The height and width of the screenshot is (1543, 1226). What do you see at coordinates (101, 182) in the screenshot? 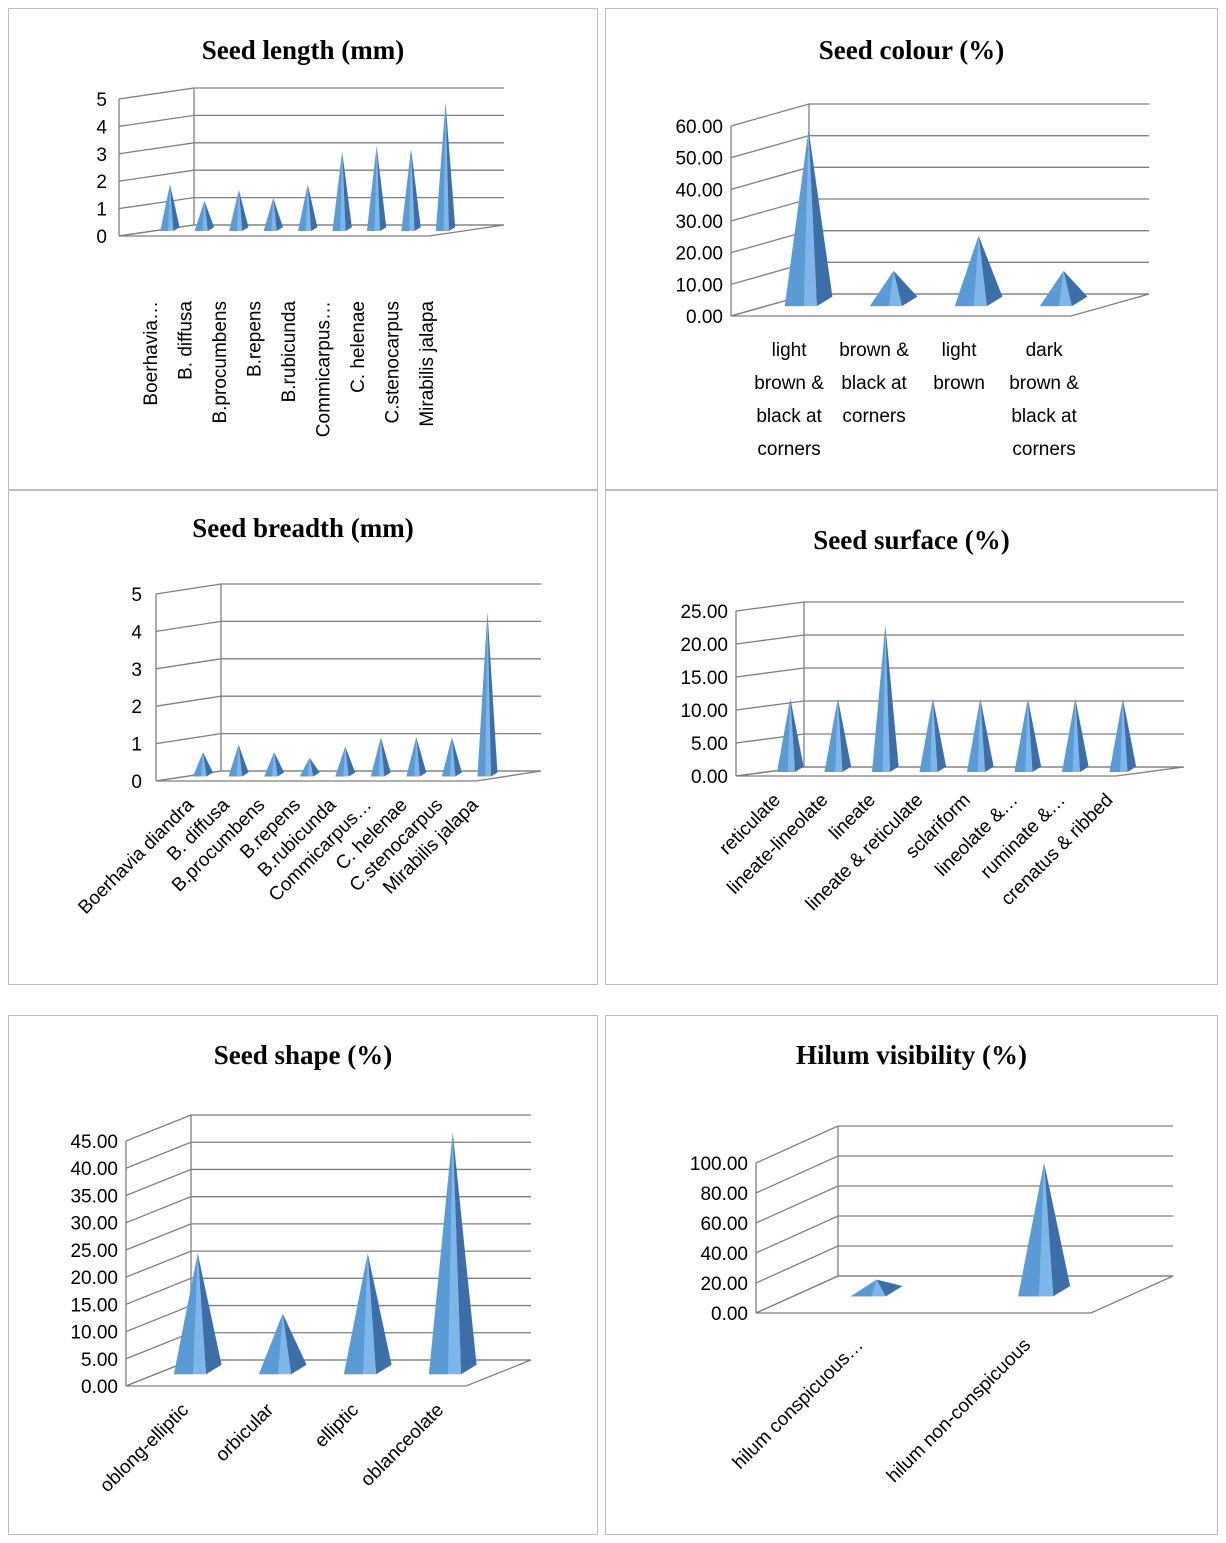
I see `y-tick-label: 2` at bounding box center [101, 182].